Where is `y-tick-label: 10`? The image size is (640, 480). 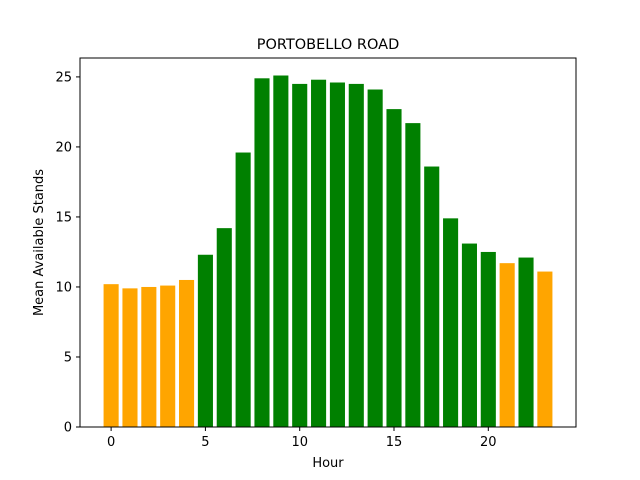
y-tick-label: 10 is located at coordinates (63, 287).